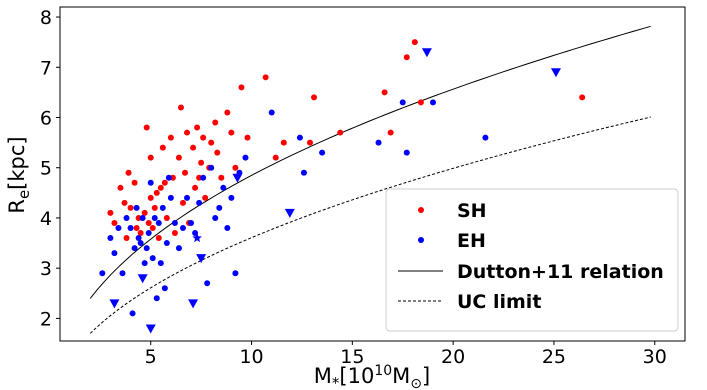 This screenshot has height=390, width=707. I want to click on legend-sh-label: SH, so click(472, 211).